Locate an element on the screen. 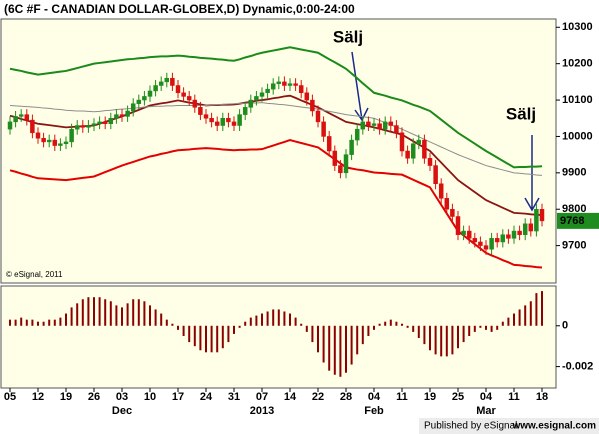  x-tick-label: 05 is located at coordinates (10, 397).